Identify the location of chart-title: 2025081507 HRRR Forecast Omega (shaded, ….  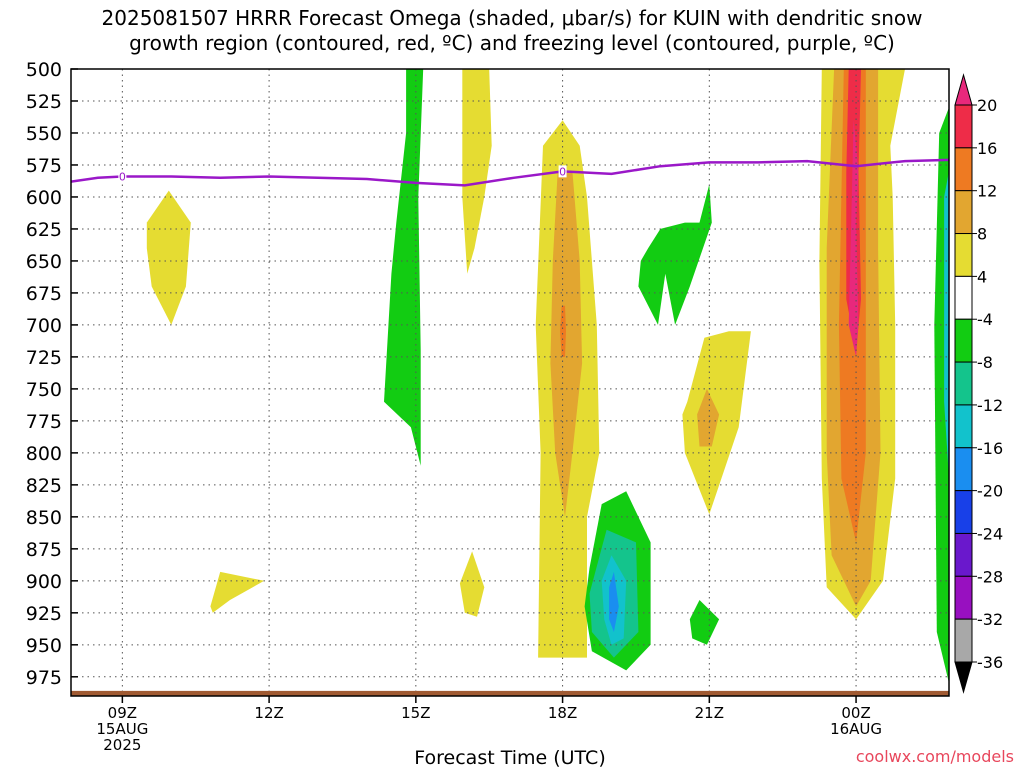
(512, 31).